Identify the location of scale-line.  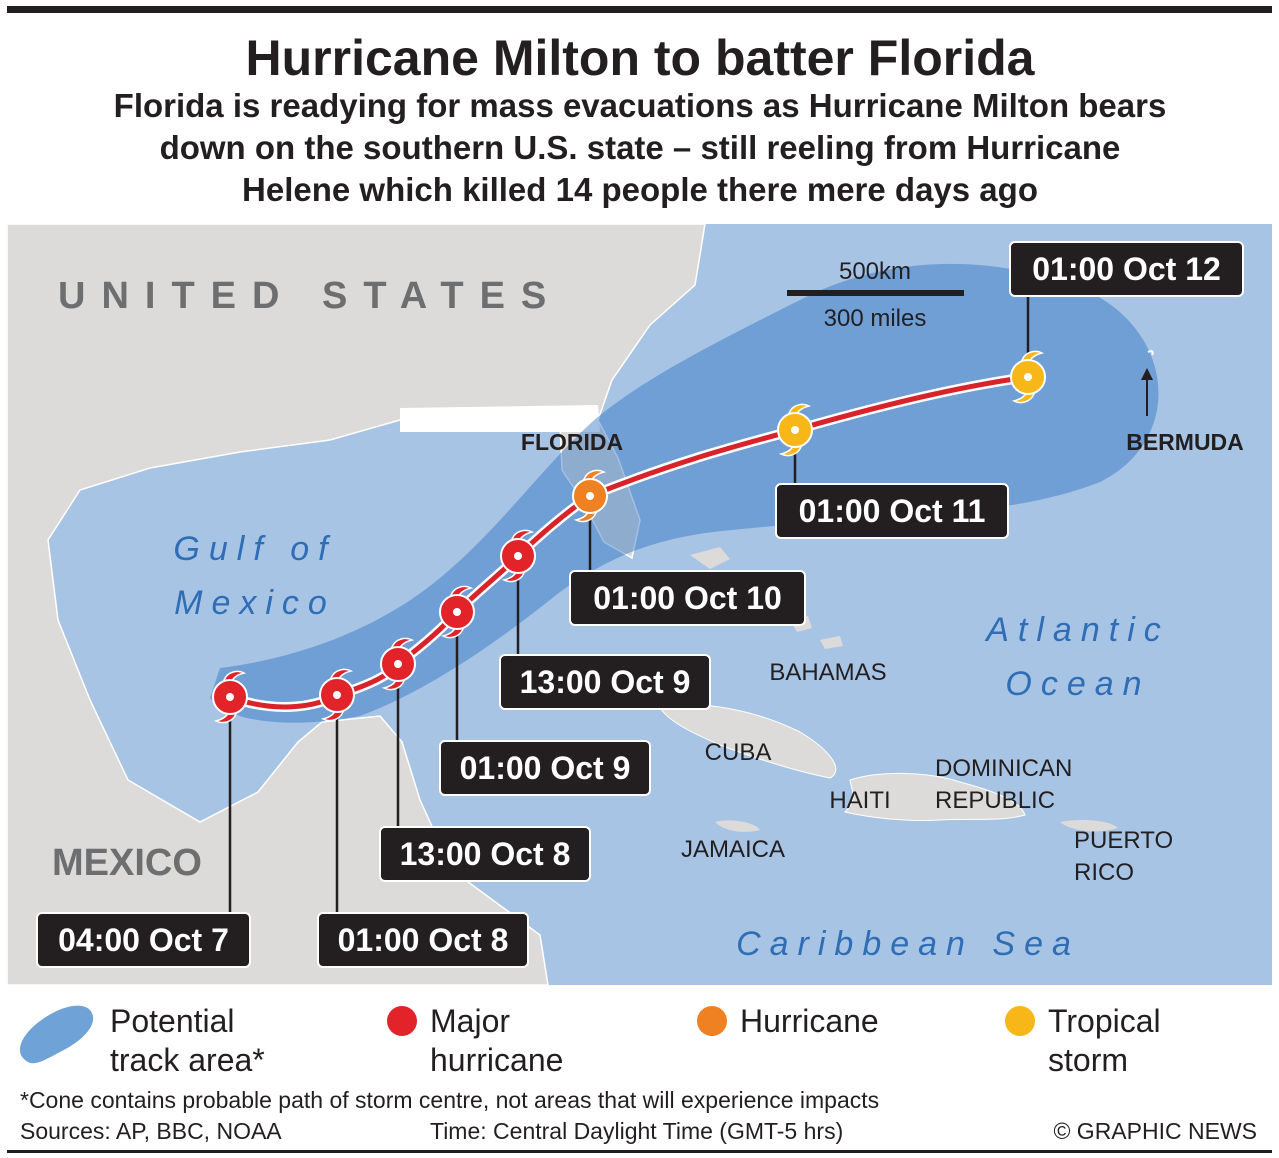
(875, 293).